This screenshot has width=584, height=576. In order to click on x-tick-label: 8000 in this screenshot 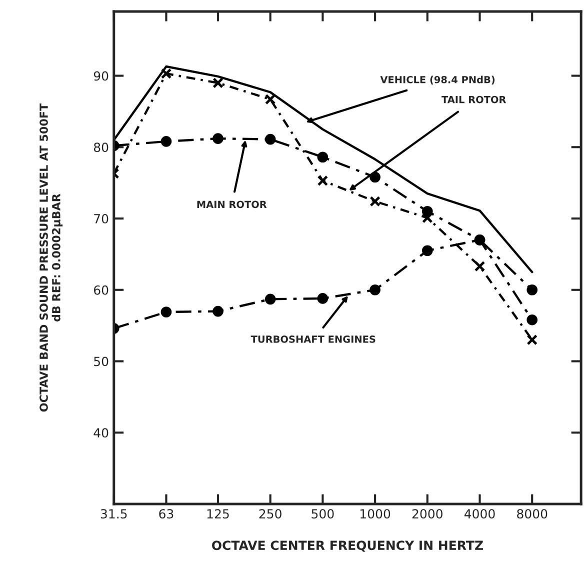, I will do `click(532, 514)`.